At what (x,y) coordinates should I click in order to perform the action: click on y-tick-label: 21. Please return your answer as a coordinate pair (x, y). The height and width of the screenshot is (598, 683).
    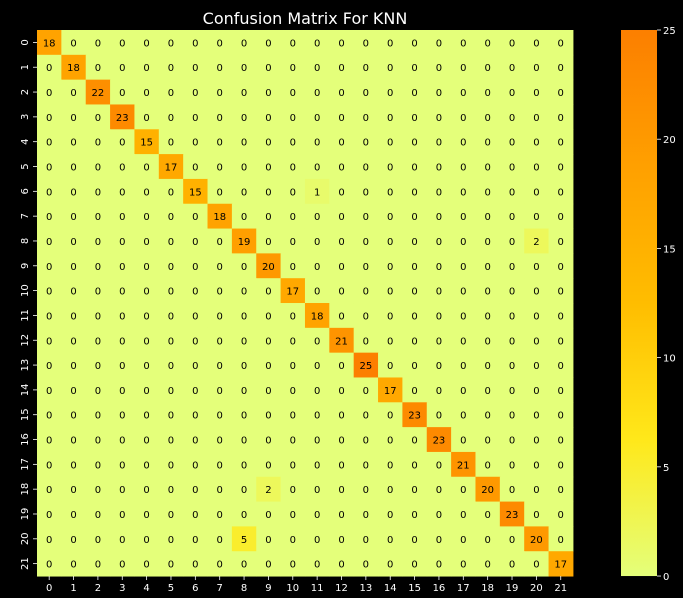
    Looking at the image, I should click on (25, 563).